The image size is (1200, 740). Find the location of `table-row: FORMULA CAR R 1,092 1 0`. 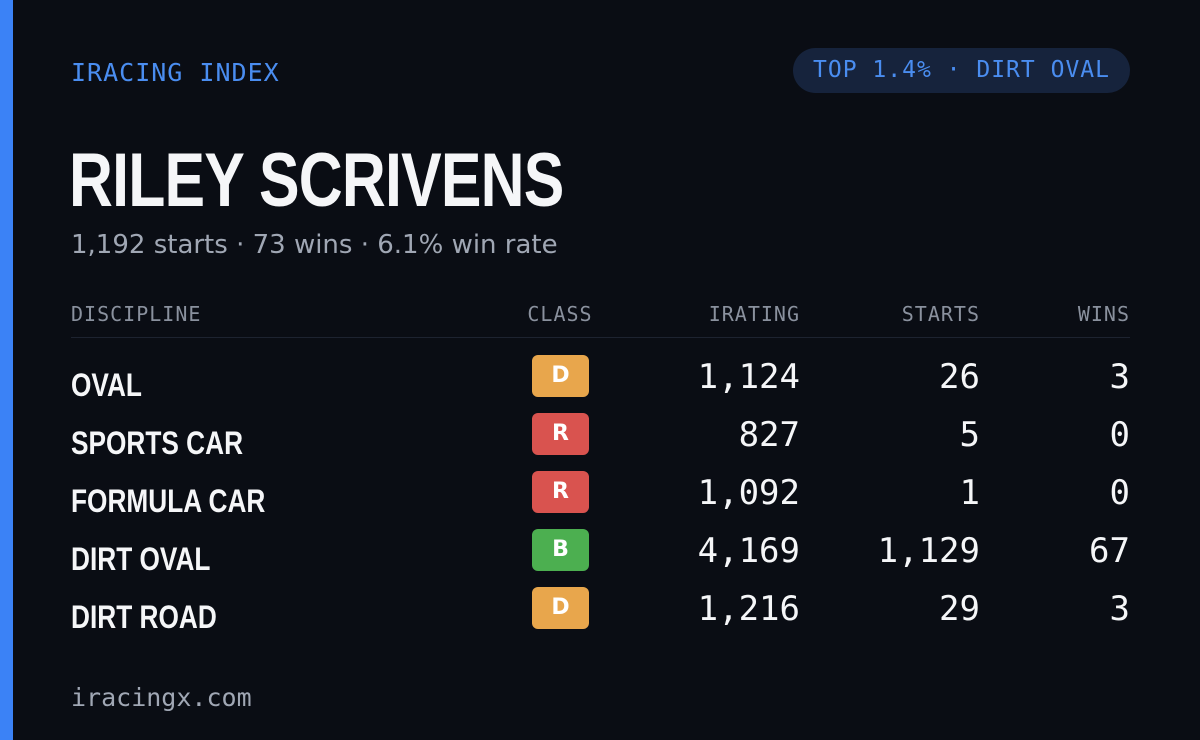

table-row: FORMULA CAR R 1,092 1 0 is located at coordinates (600, 500).